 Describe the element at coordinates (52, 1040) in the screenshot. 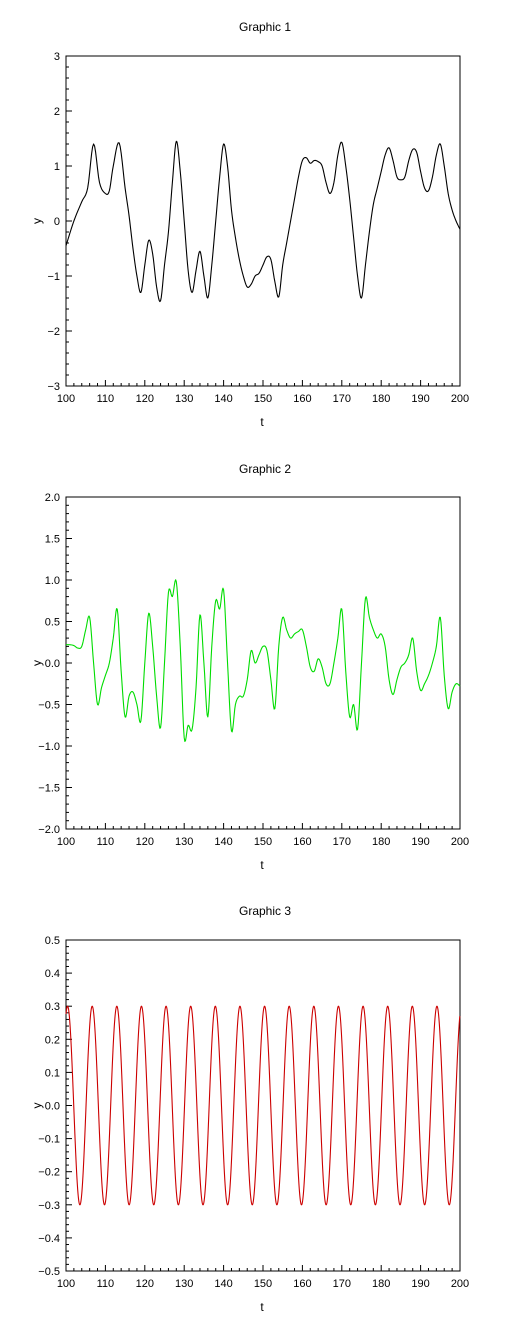

I see `y-tick-label: 0.2` at that location.